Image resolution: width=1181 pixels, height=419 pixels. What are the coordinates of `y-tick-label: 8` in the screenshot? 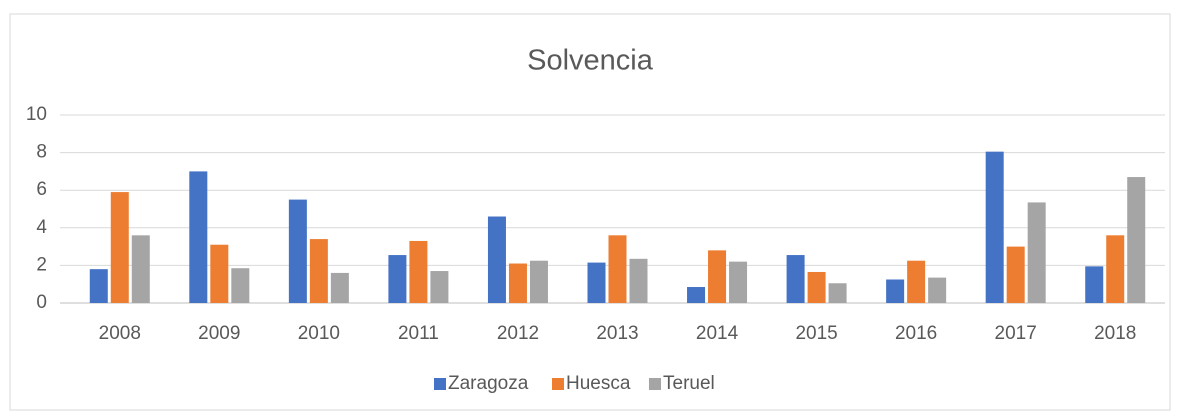 It's located at (41, 152).